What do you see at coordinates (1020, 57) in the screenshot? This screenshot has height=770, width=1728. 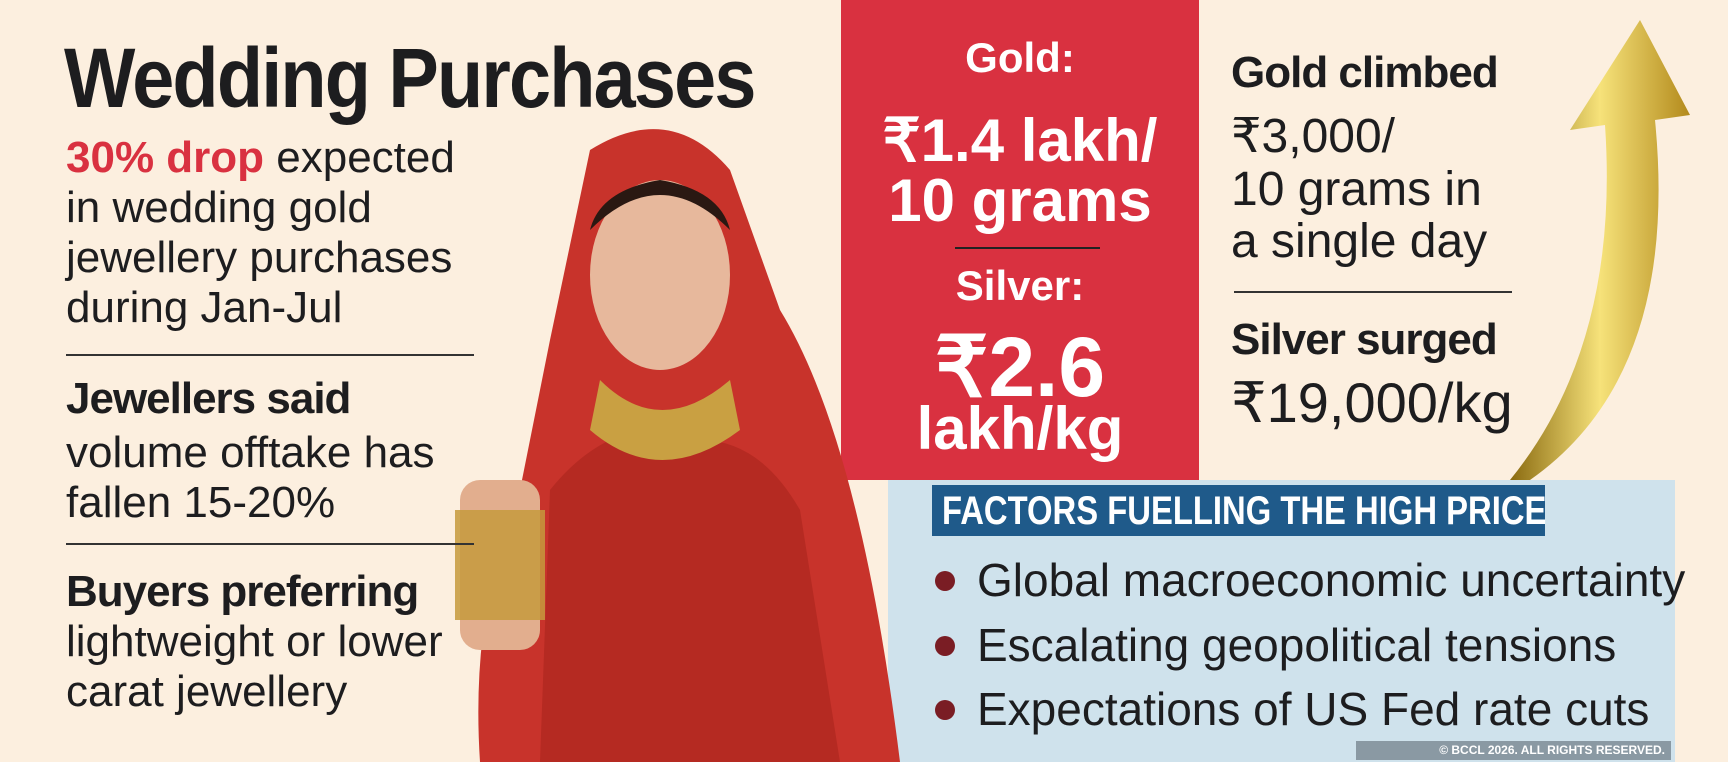 I see `gold-label: Gold:` at bounding box center [1020, 57].